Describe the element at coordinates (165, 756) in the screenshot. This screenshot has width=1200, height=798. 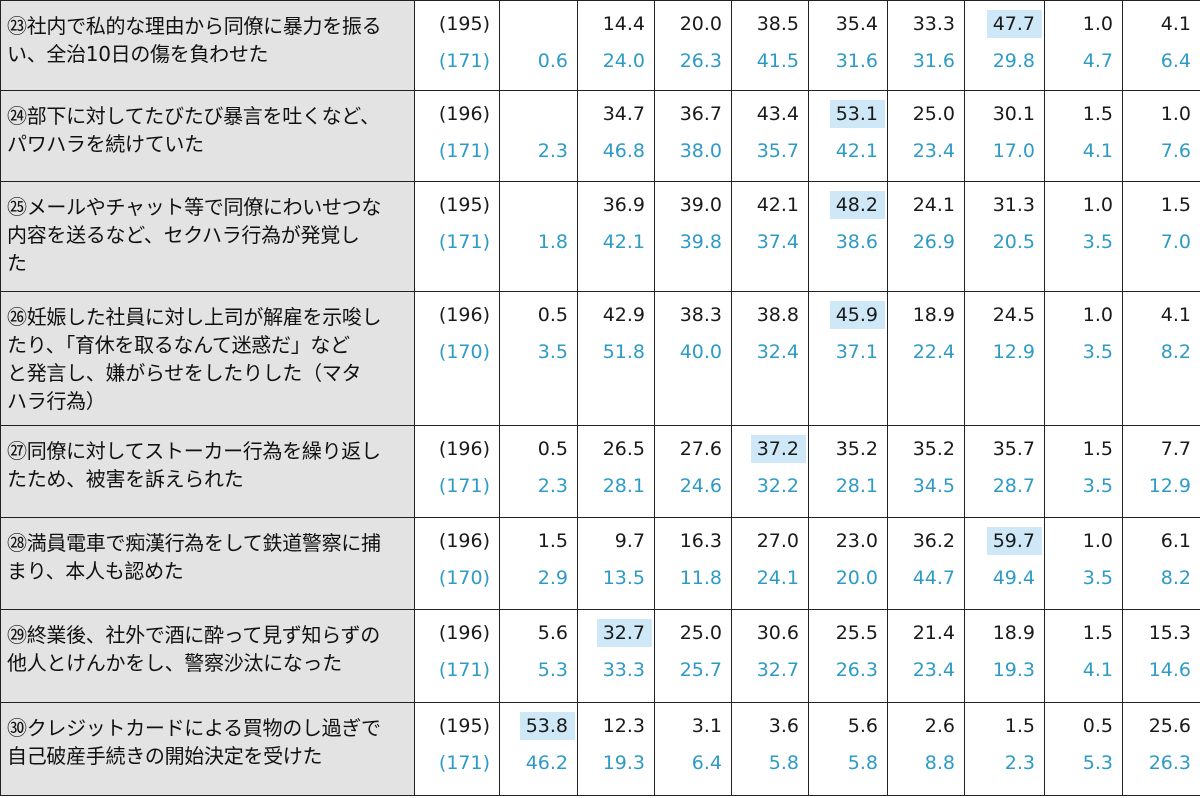
I see `row-description-line: 自己破産手続きの開始決定を受けた` at that location.